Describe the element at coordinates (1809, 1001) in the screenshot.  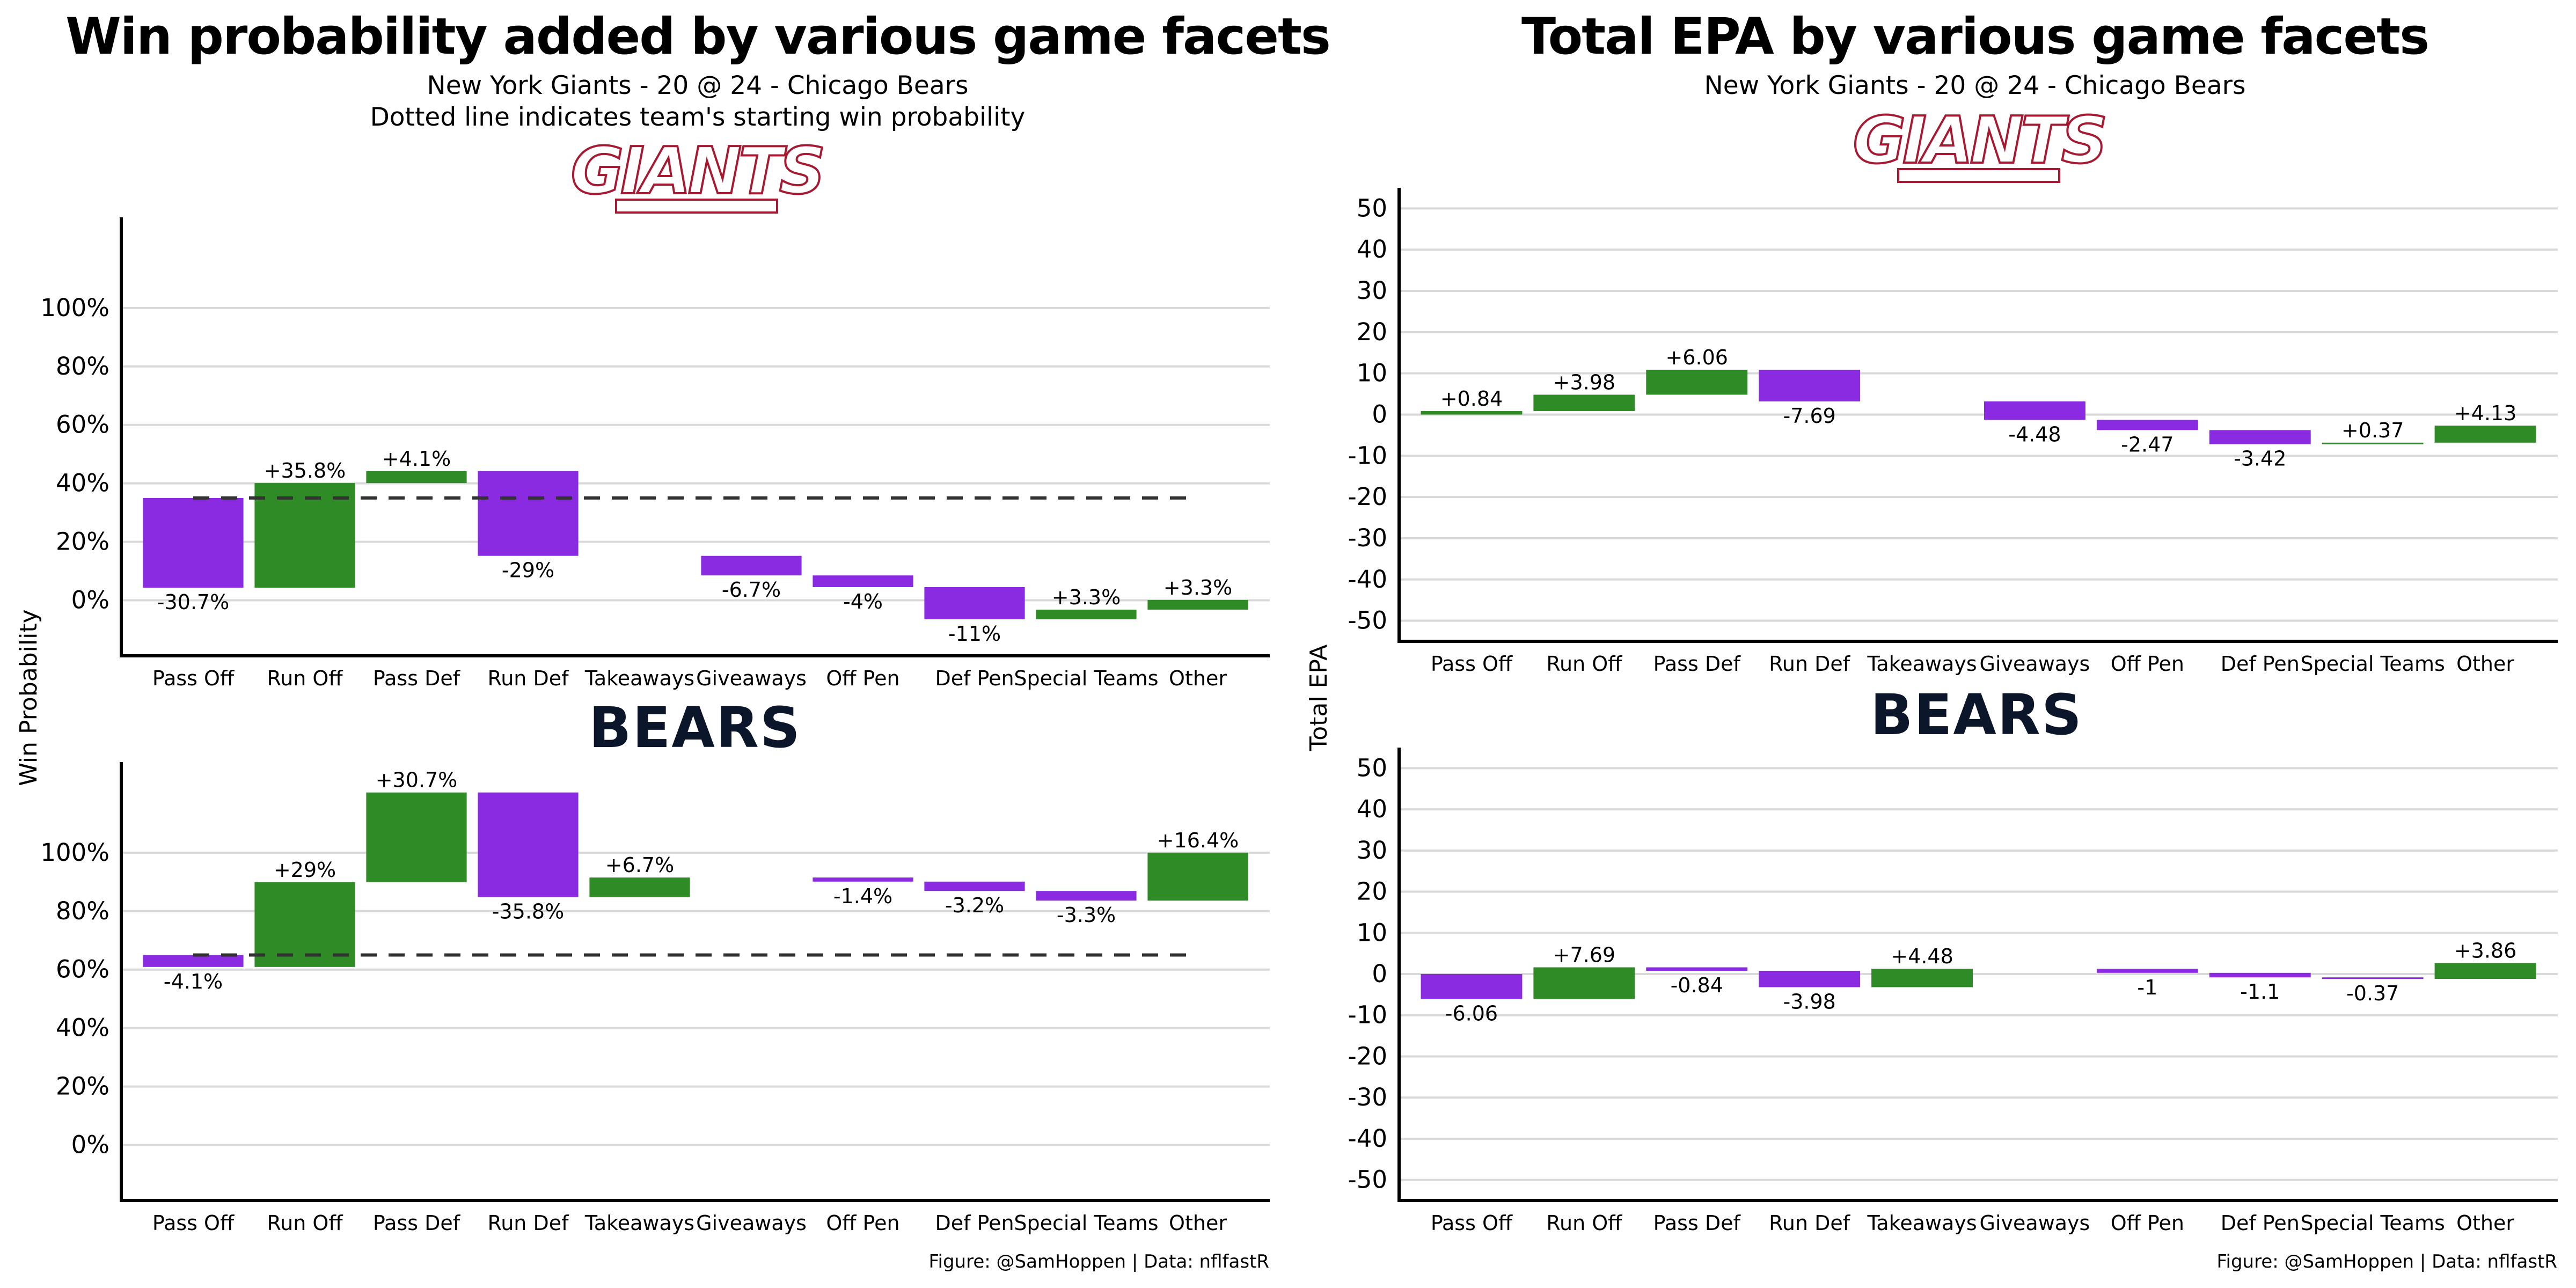
I see `bar-value-label: -3.98` at that location.